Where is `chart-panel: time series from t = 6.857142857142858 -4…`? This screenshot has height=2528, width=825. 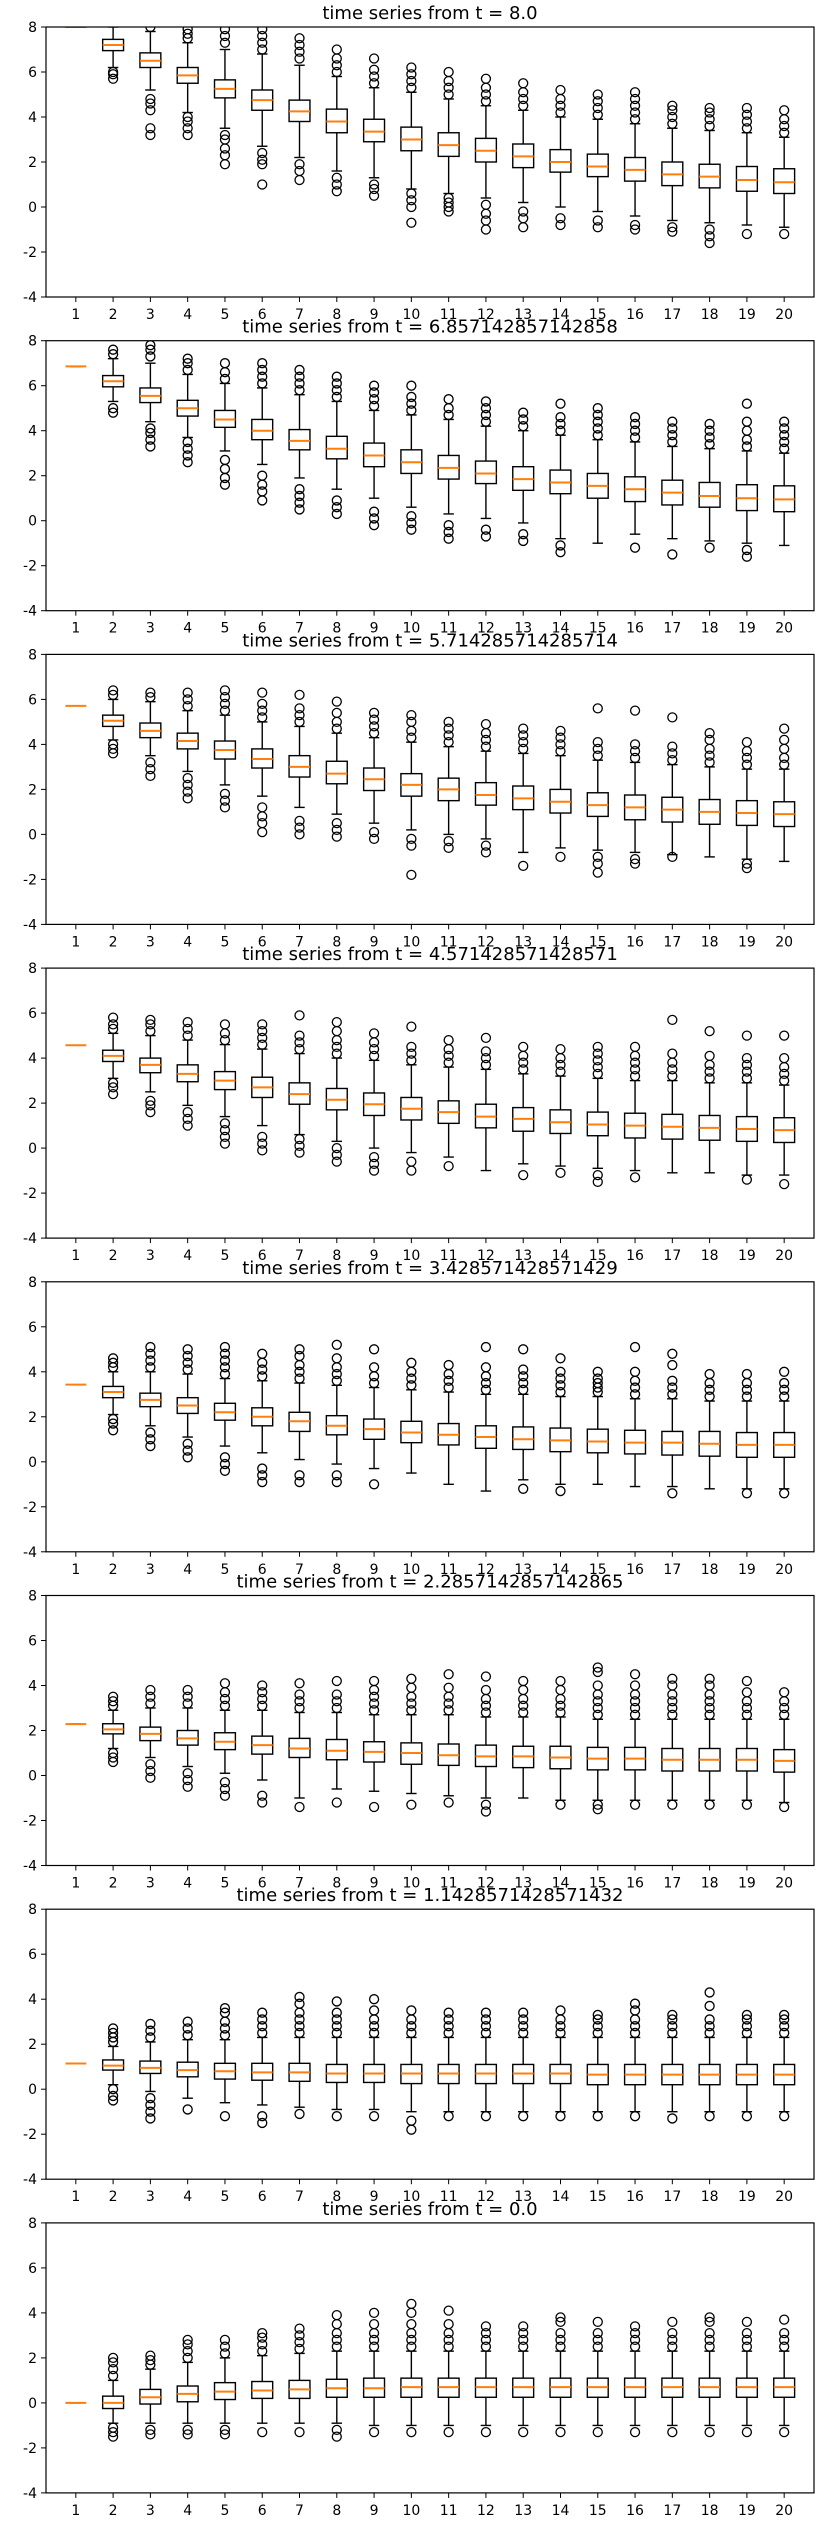 chart-panel: time series from t = 6.857142857142858 -4… is located at coordinates (419, 477).